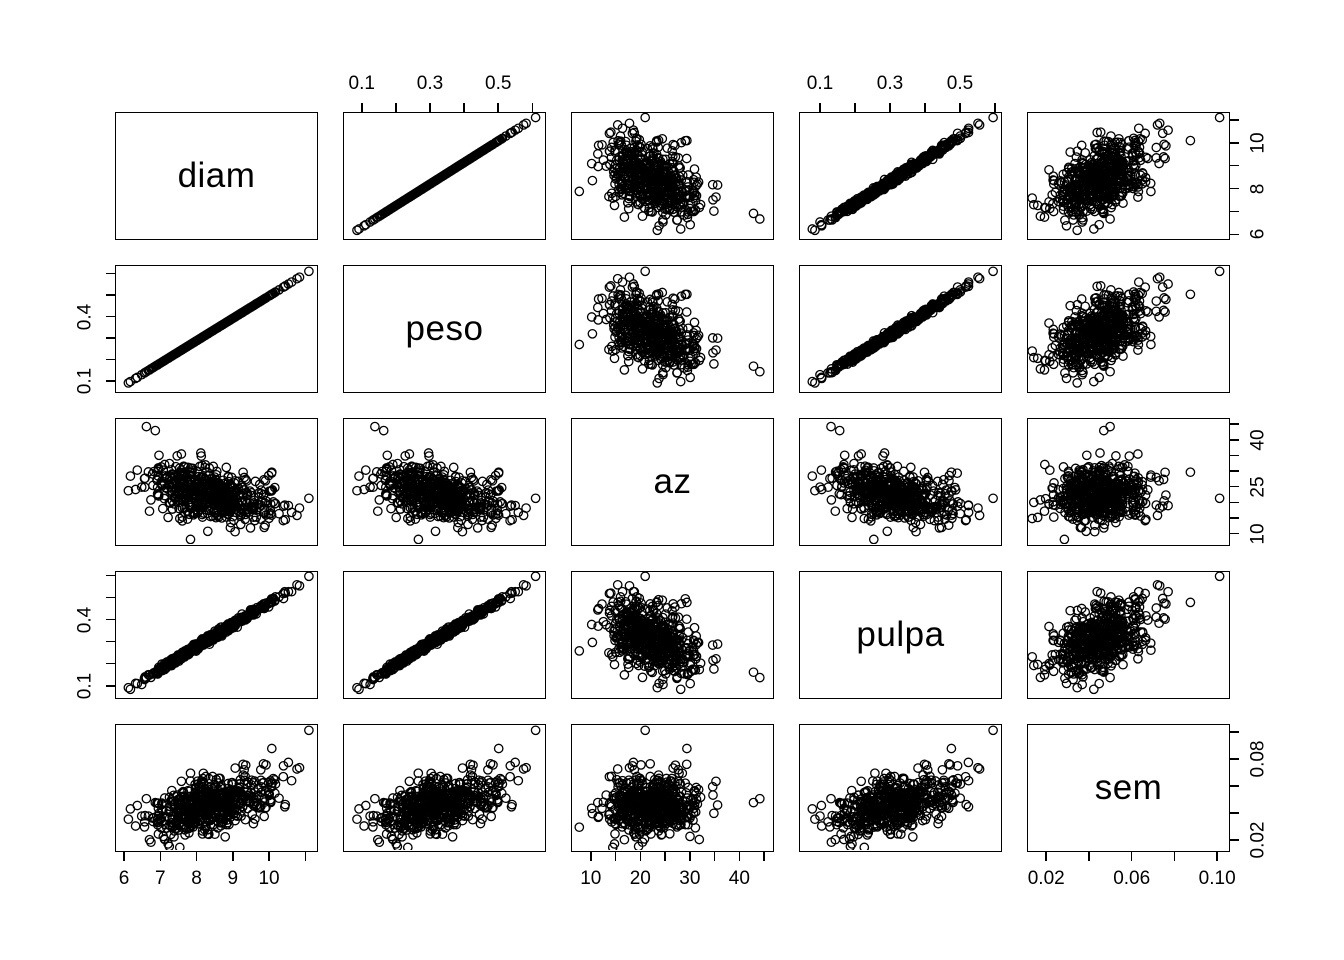 This screenshot has width=1344, height=960. What do you see at coordinates (672, 482) in the screenshot?
I see `diagonal-panel-az: az` at bounding box center [672, 482].